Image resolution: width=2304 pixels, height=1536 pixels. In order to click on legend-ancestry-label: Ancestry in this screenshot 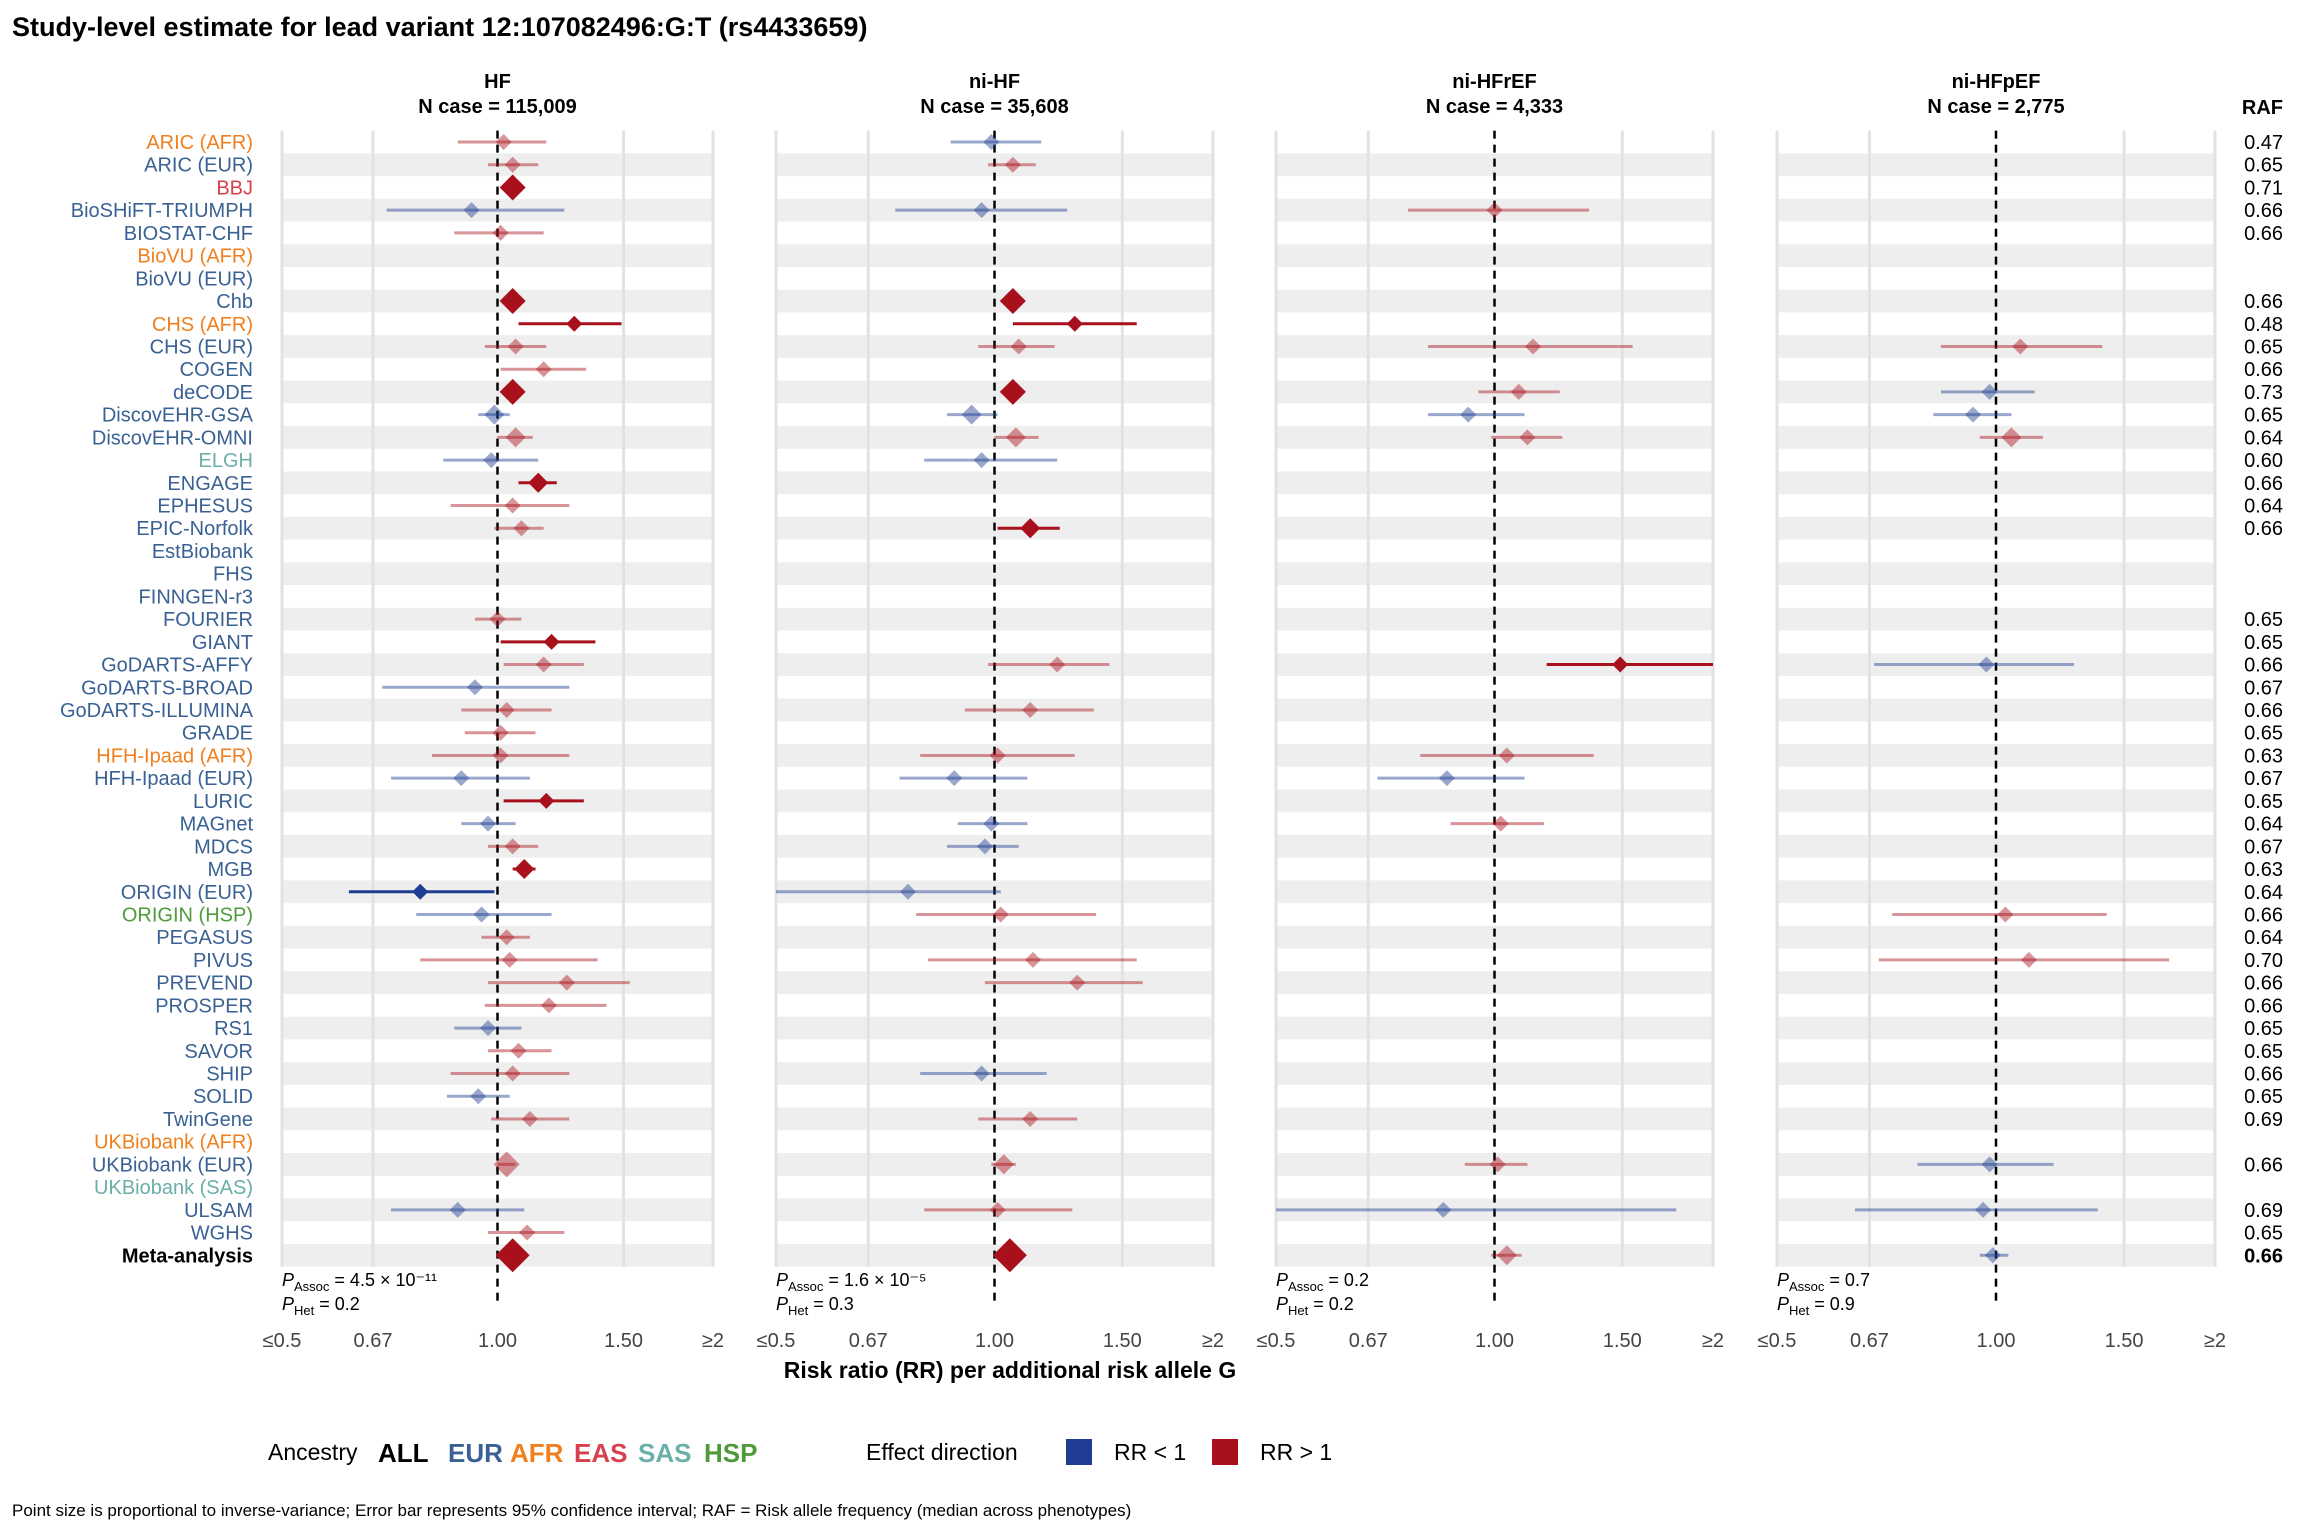, I will do `click(313, 1452)`.